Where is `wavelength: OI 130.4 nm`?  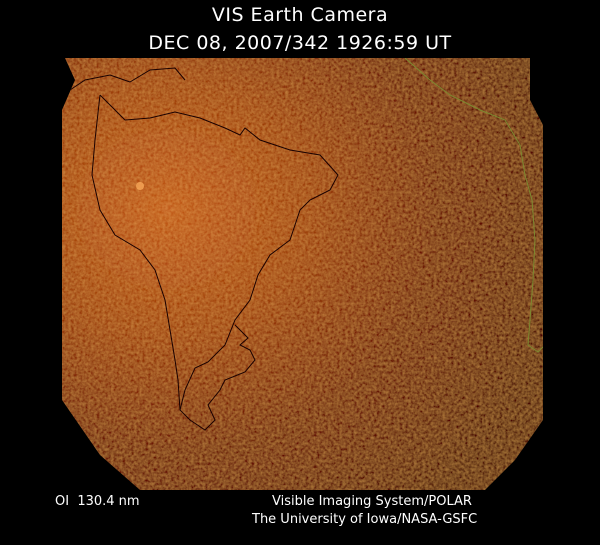 wavelength: OI 130.4 nm is located at coordinates (97, 501).